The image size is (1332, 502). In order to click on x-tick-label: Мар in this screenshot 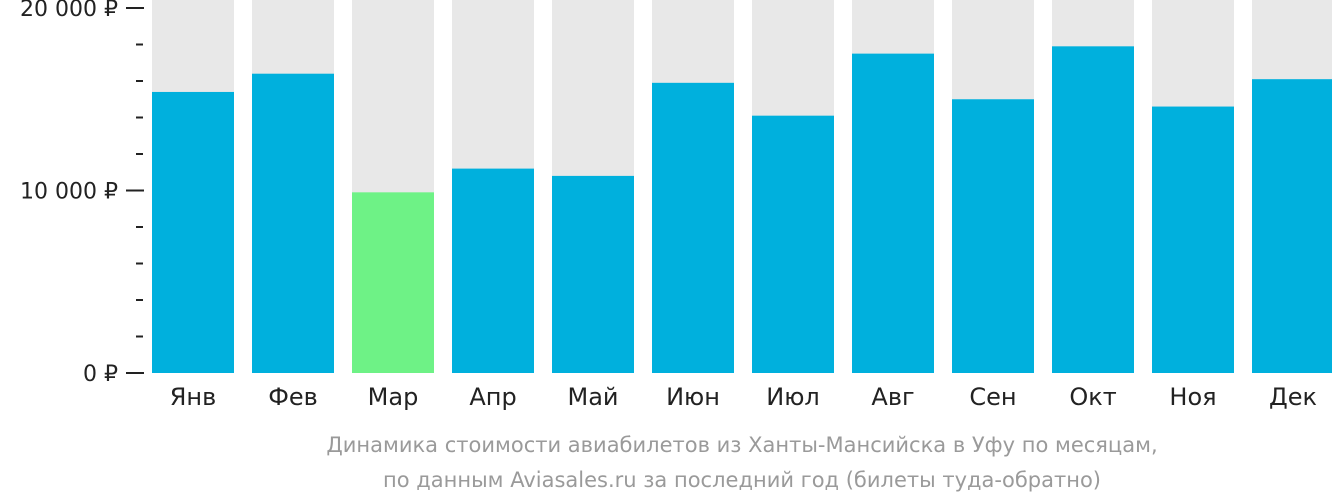, I will do `click(393, 397)`.